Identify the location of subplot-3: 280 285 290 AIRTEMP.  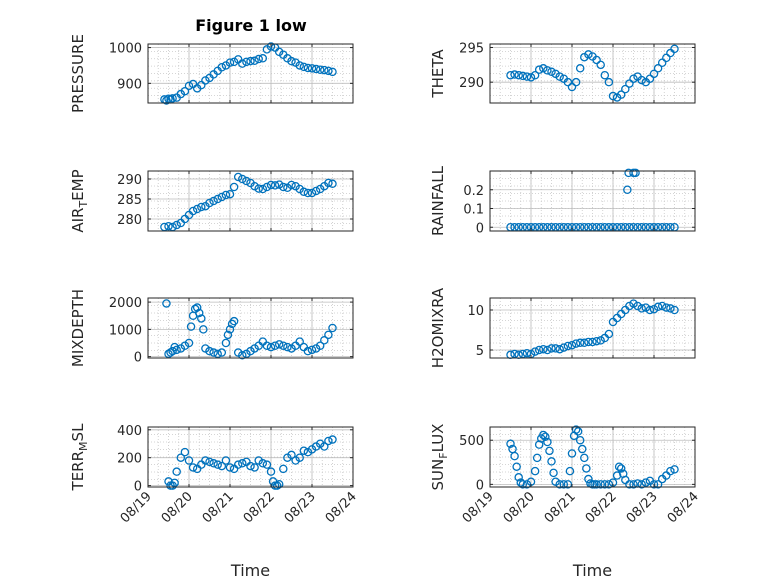
(211, 201).